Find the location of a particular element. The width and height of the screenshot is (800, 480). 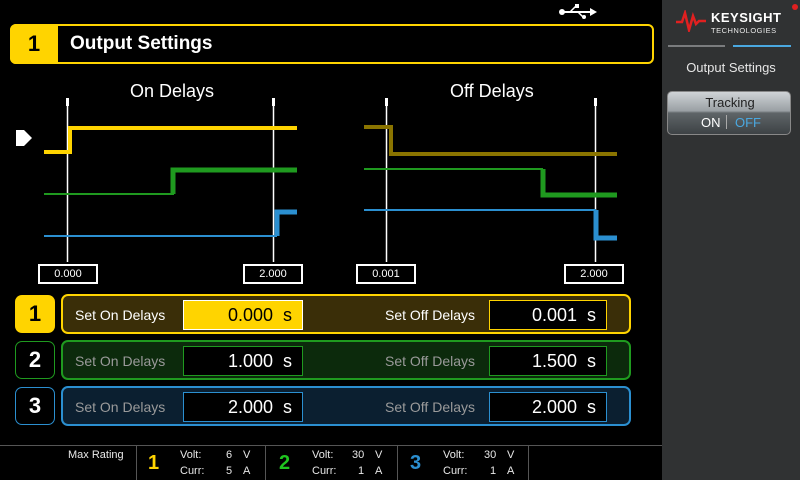

ch1-on-delay-value: 0.000 is located at coordinates (250, 314).